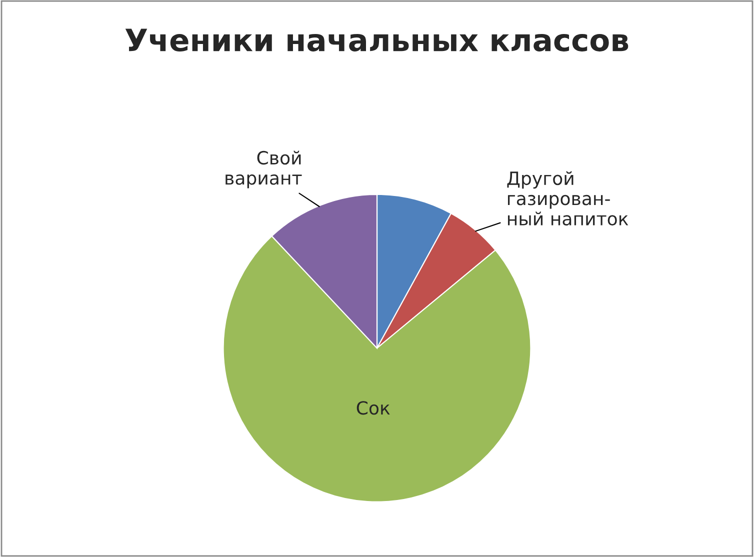 The image size is (754, 557). I want to click on chart-title: Ученики начальных классов, so click(376, 40).